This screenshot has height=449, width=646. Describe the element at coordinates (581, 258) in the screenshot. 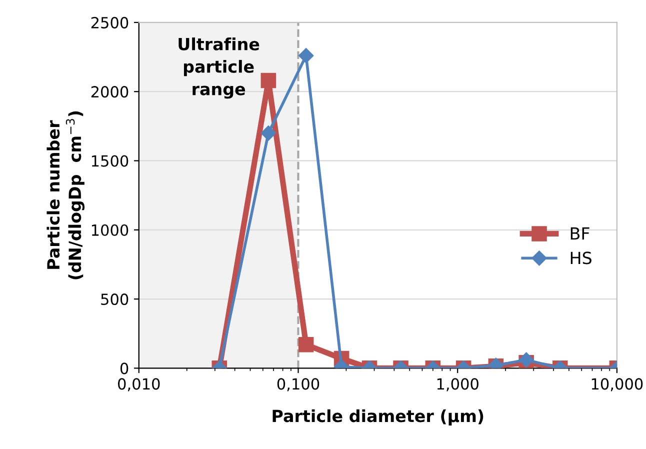

I see `legend-label: HS` at that location.